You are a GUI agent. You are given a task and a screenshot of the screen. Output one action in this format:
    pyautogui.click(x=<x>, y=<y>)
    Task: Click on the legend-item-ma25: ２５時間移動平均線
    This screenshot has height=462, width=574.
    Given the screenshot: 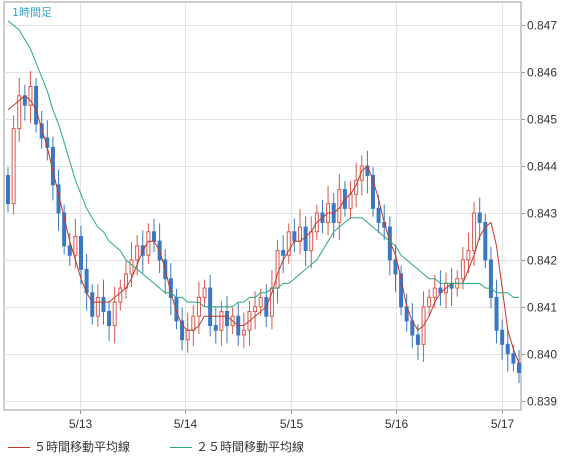 What is the action you would take?
    pyautogui.click(x=237, y=446)
    